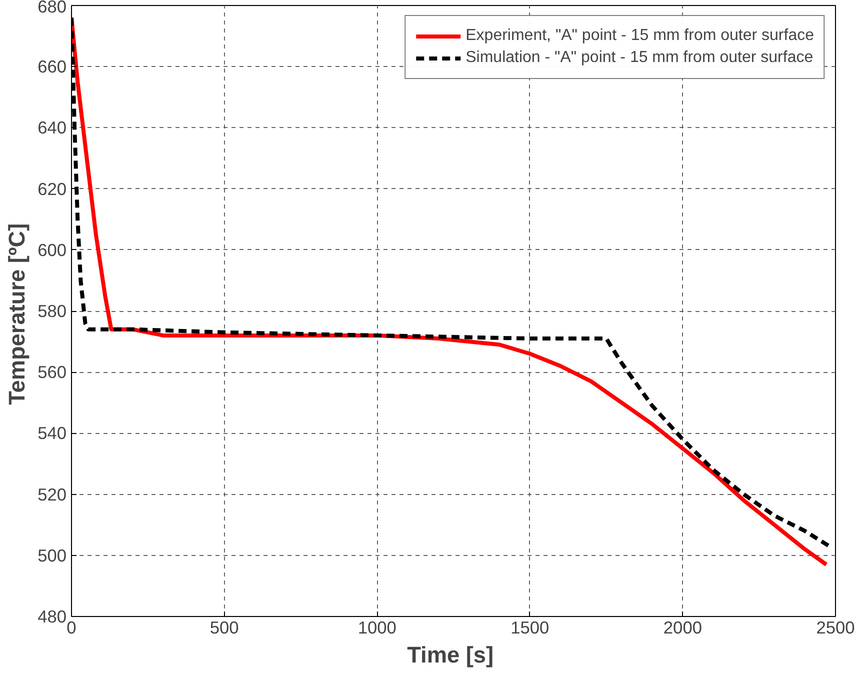 The image size is (868, 677). What do you see at coordinates (450, 655) in the screenshot?
I see `x-axis-title: Time [s]` at bounding box center [450, 655].